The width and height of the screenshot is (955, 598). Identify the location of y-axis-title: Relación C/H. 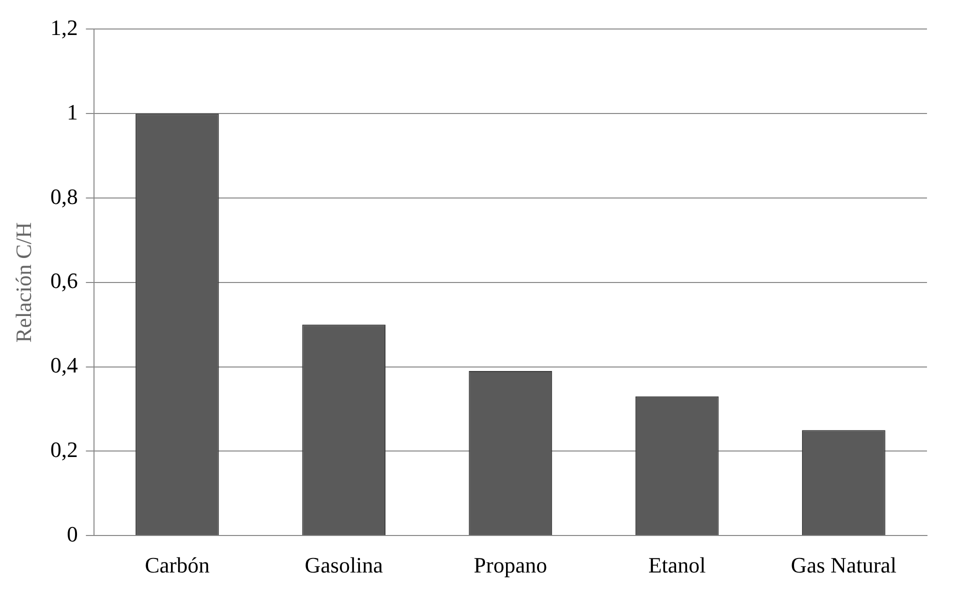
(23, 282).